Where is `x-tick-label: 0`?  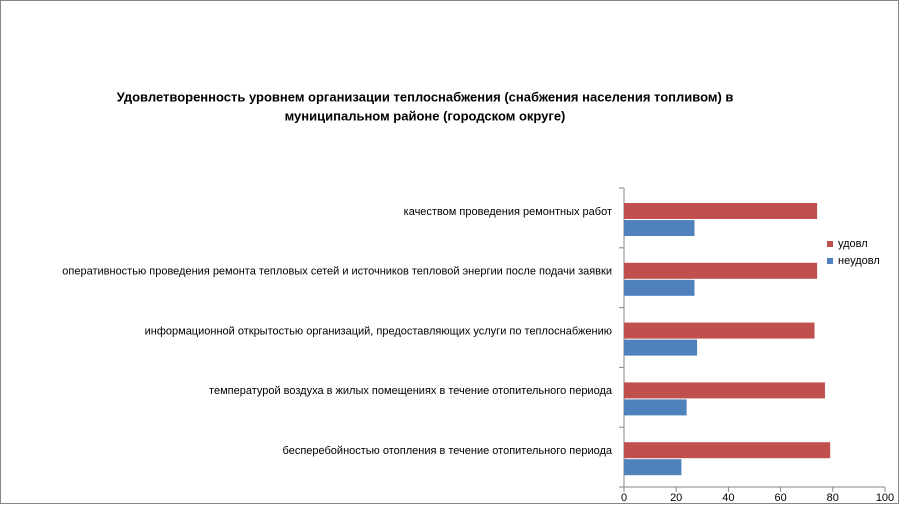 x-tick-label: 0 is located at coordinates (624, 498).